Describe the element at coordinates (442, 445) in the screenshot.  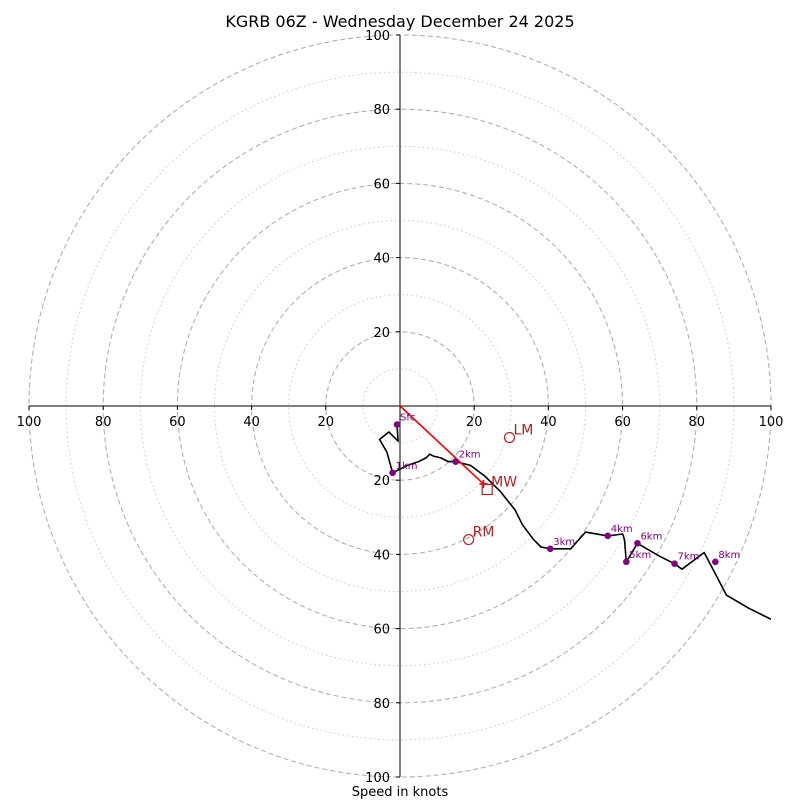
I see `mean-wind-vector-line` at that location.